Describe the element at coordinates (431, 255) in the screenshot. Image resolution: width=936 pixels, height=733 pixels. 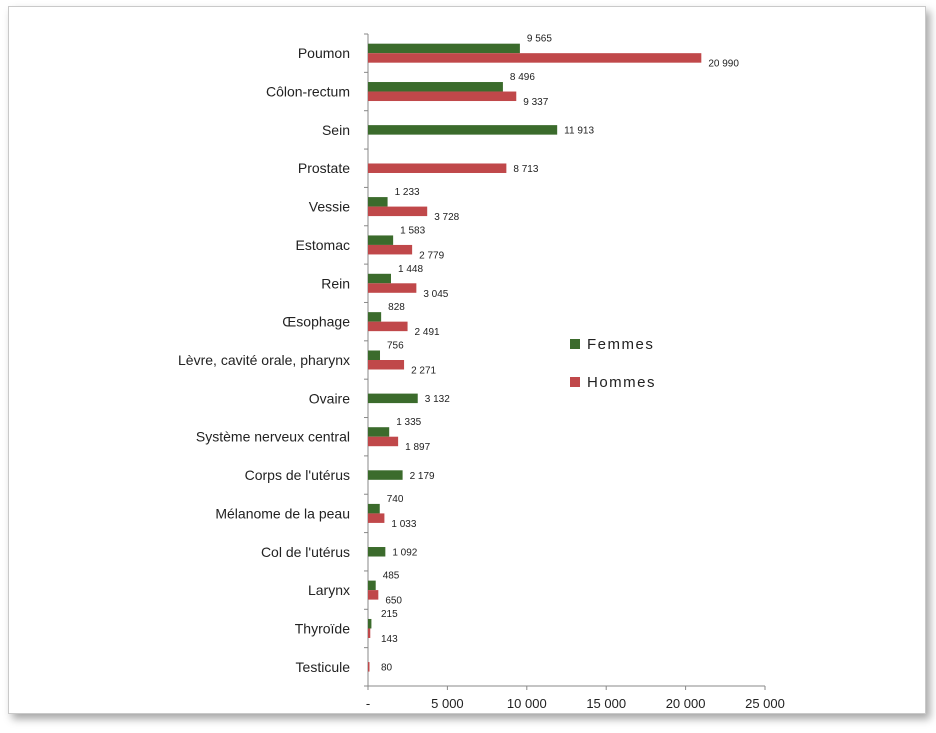
I see `data-label-hommes: 2 779` at that location.